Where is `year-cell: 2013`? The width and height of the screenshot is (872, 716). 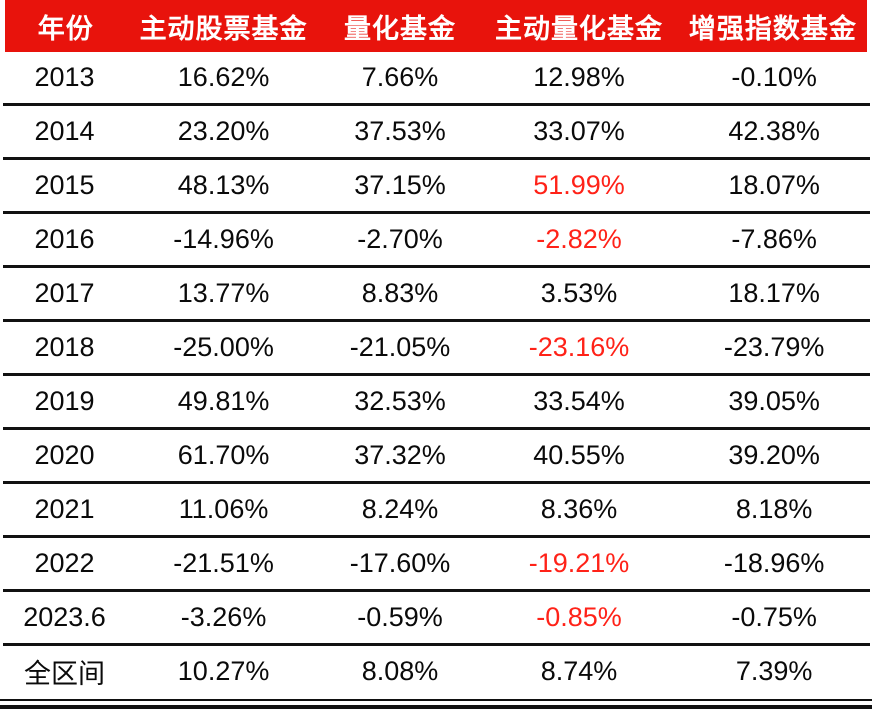
year-cell: 2013 is located at coordinates (64, 79).